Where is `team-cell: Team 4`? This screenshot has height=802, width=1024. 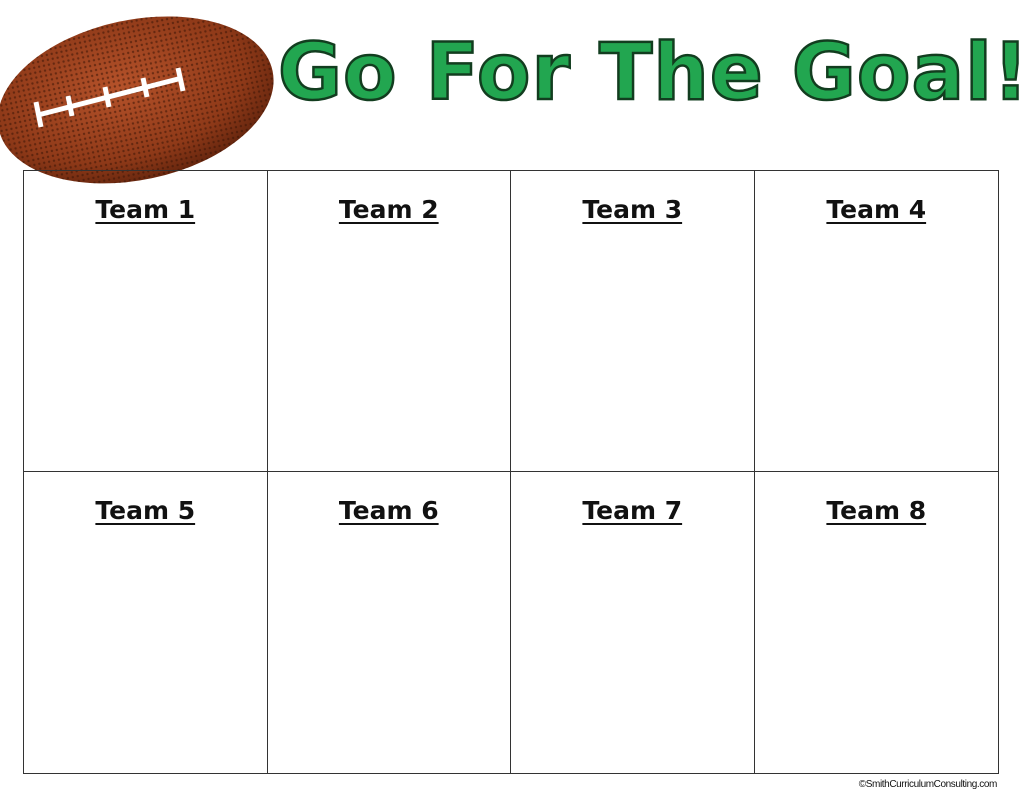
team-cell: Team 4 is located at coordinates (876, 321).